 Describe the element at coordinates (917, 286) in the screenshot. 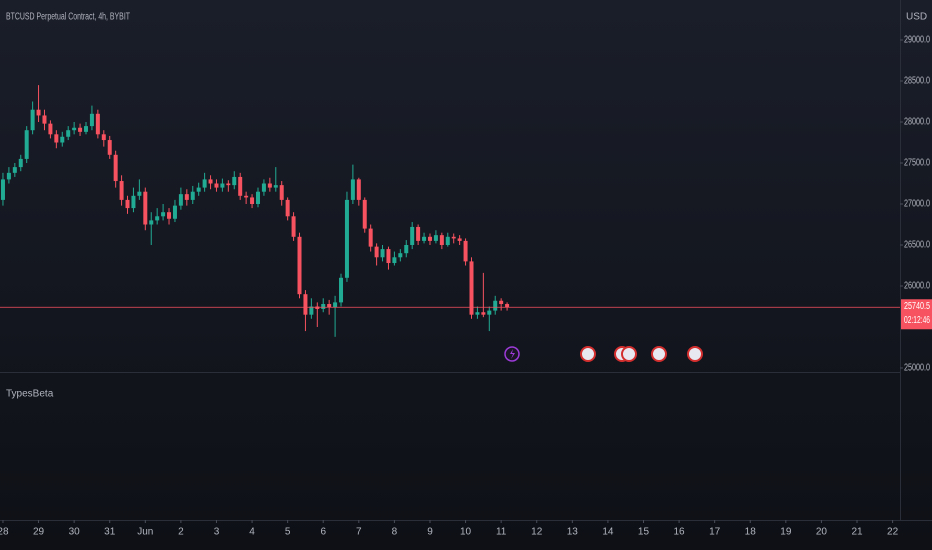

I see `y-tick-label: 26000.0` at that location.